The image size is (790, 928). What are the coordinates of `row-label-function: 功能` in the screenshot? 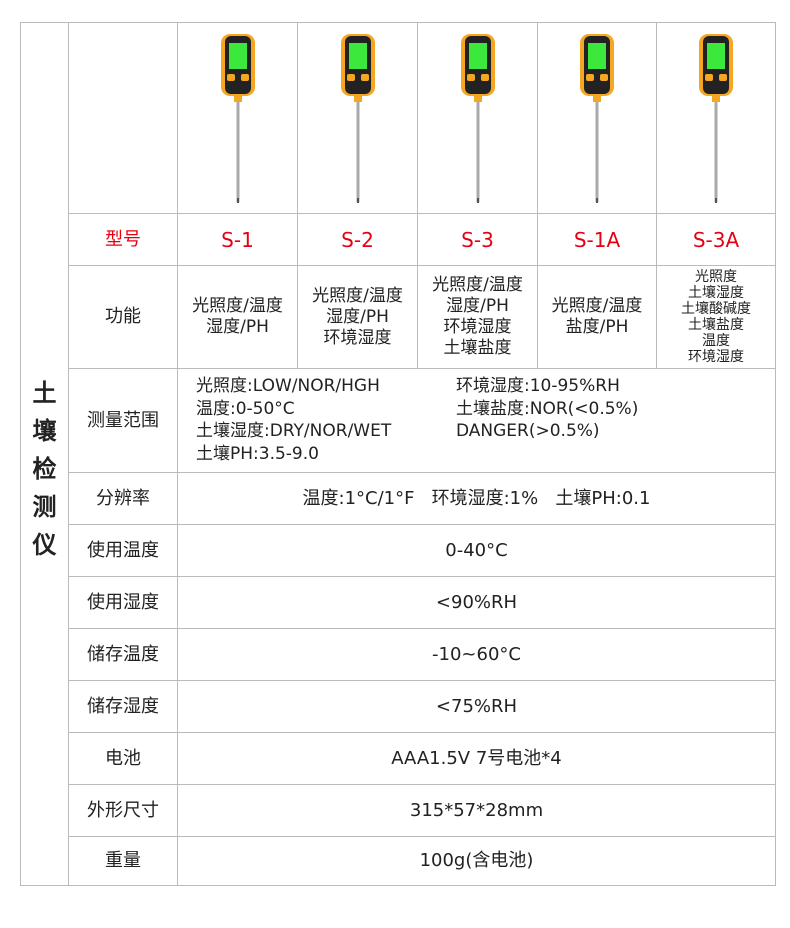 It's located at (123, 317).